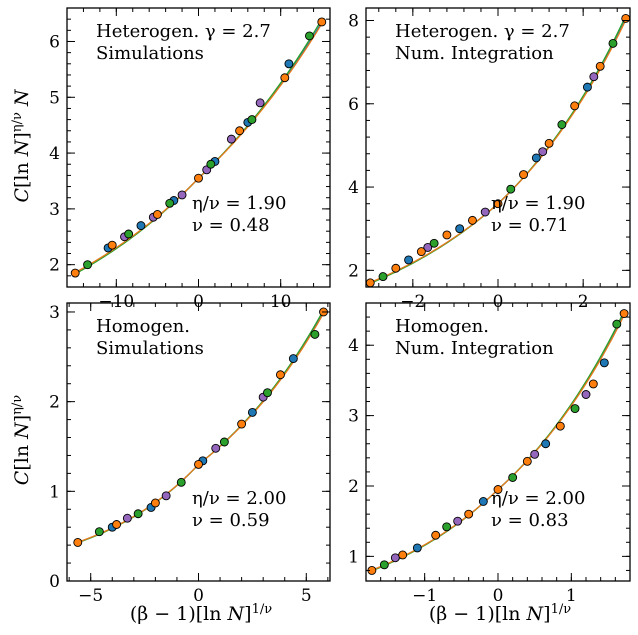  What do you see at coordinates (571, 596) in the screenshot?
I see `x-tick-label: 1` at bounding box center [571, 596].